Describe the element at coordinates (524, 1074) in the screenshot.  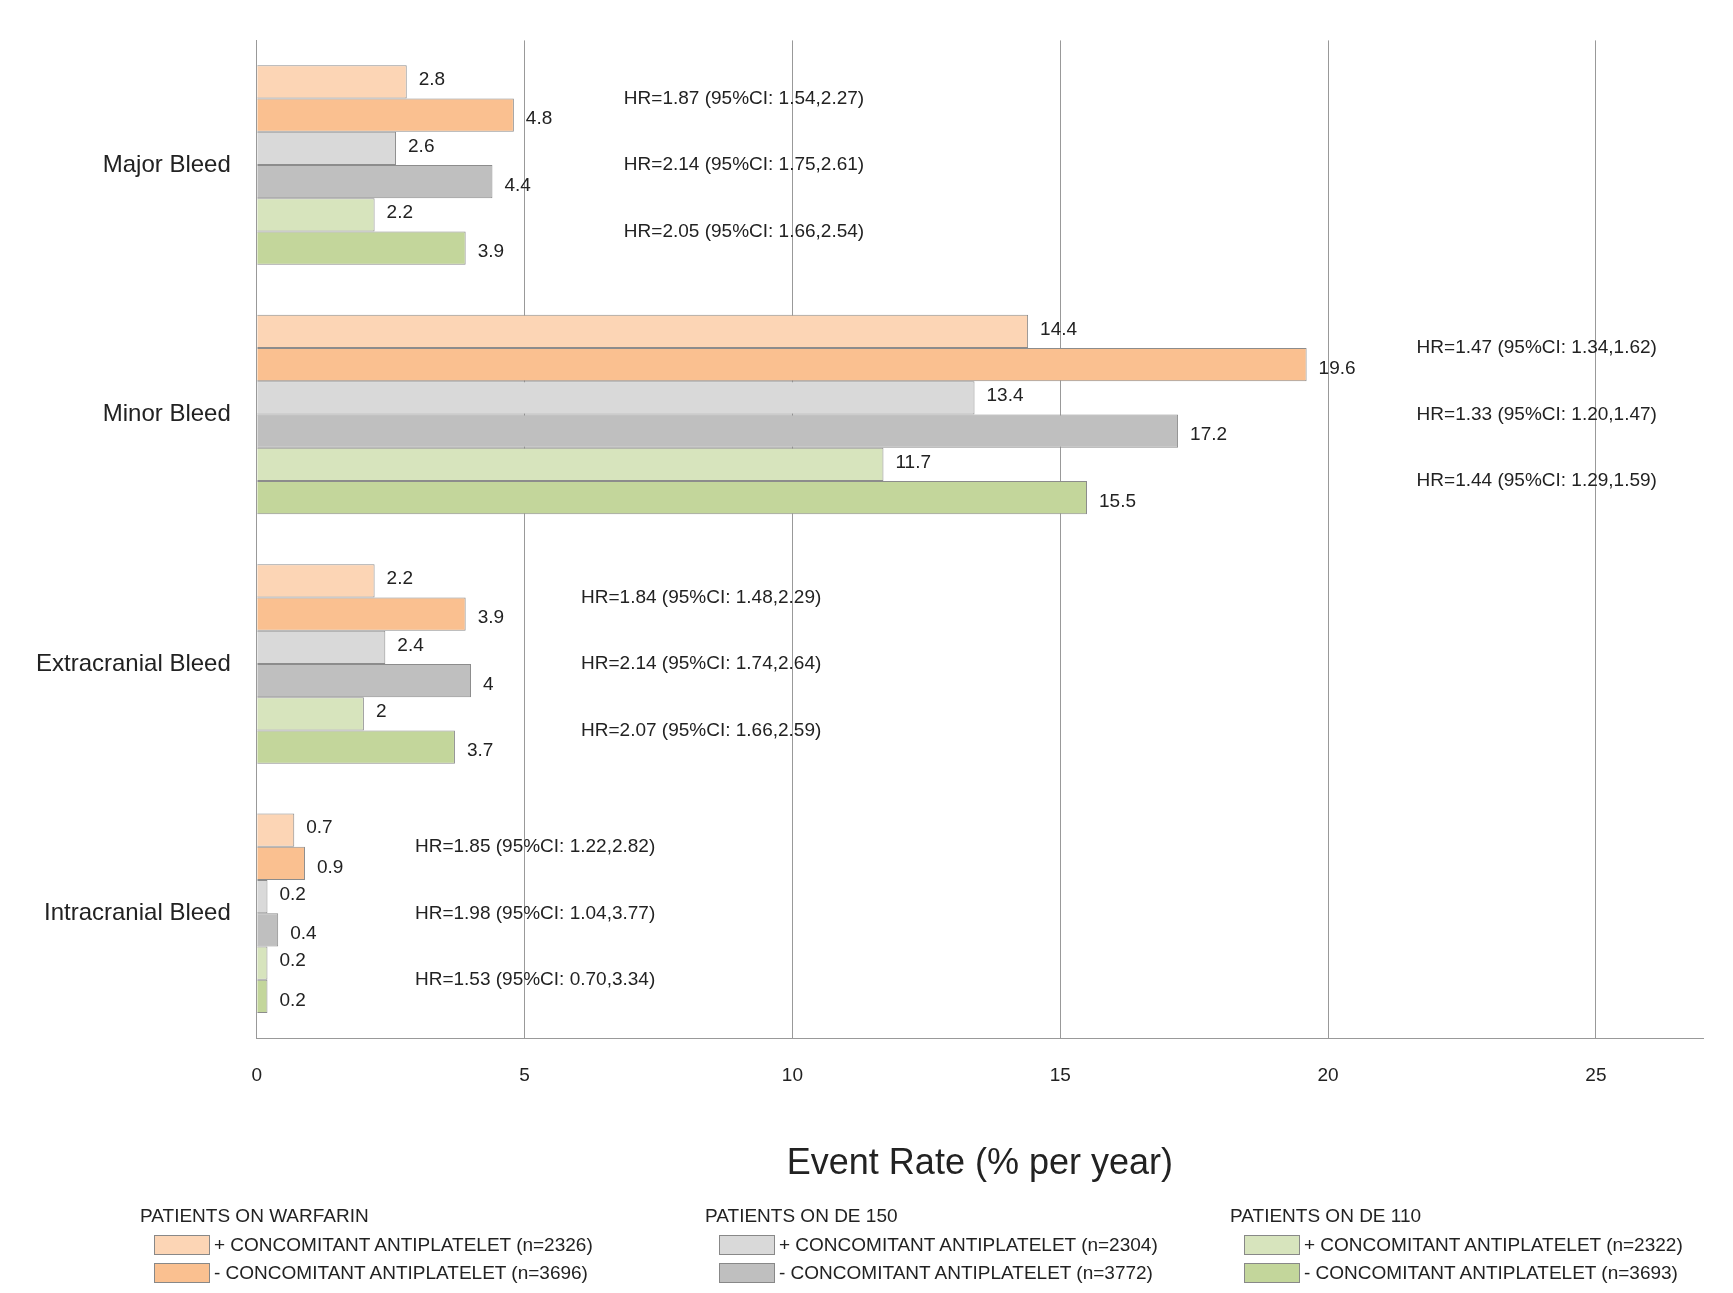
I see `x-tick-label: 5` at that location.